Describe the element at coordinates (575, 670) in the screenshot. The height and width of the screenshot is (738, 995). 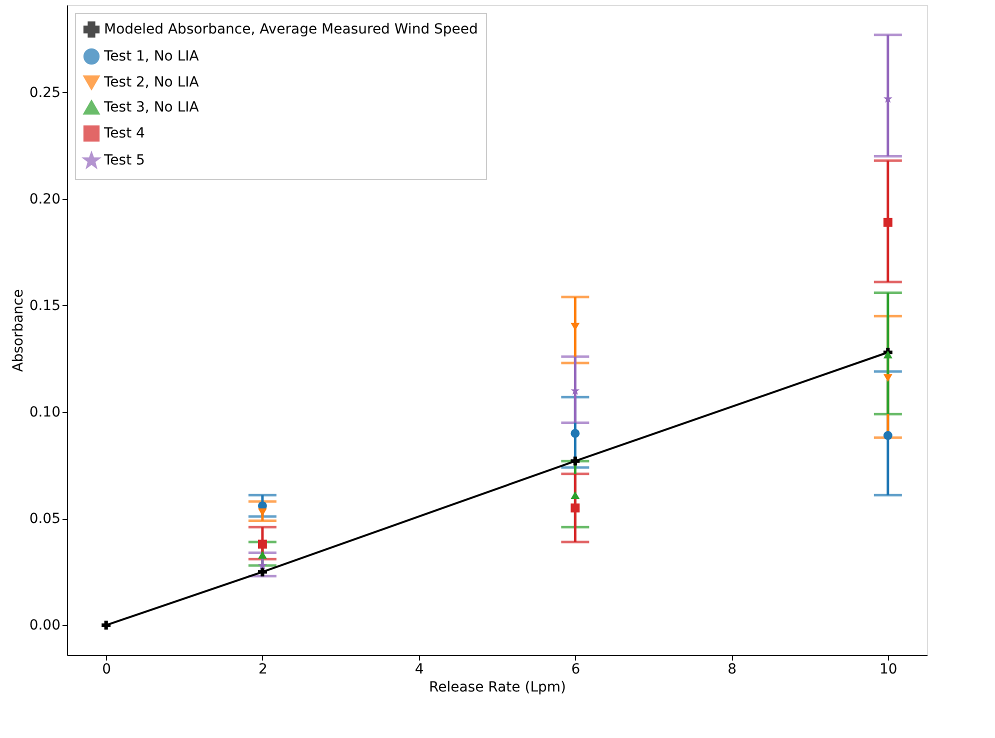
I see `x-tick-label: 6` at that location.